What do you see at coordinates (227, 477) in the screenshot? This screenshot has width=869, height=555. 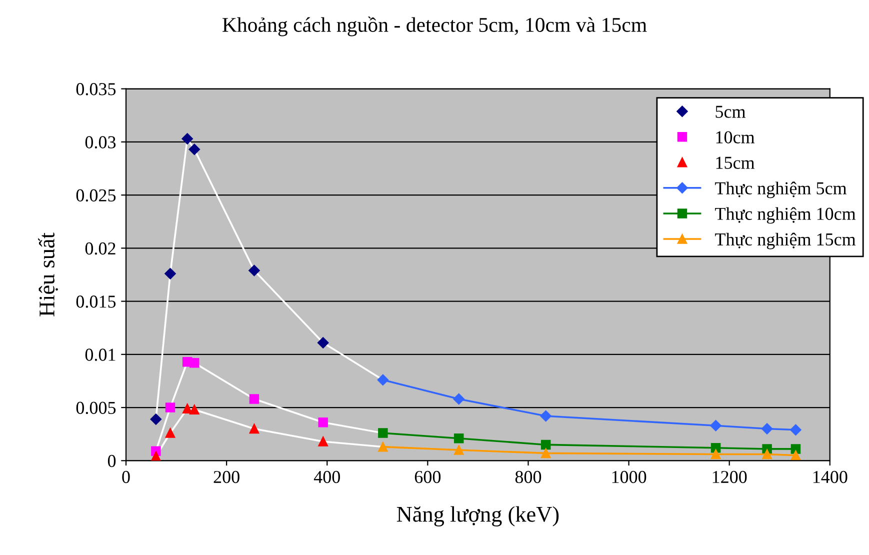 I see `x-tick-label: 200` at bounding box center [227, 477].